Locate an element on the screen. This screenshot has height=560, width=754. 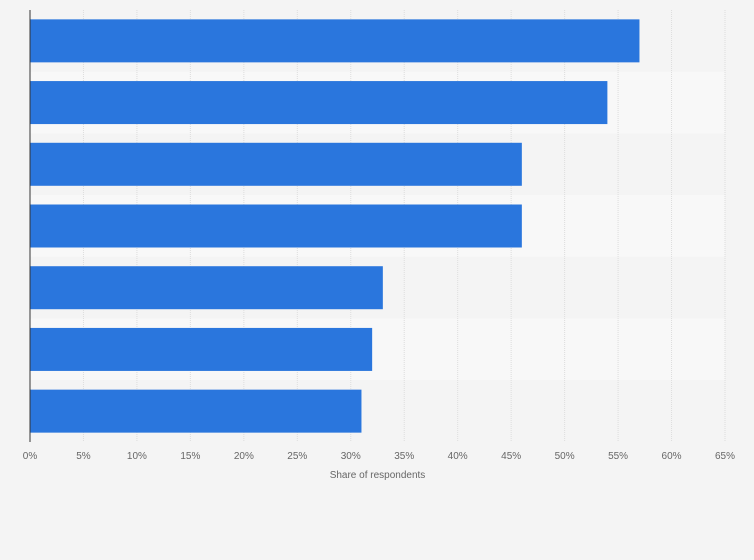
x-tick-label: 65% is located at coordinates (725, 456).